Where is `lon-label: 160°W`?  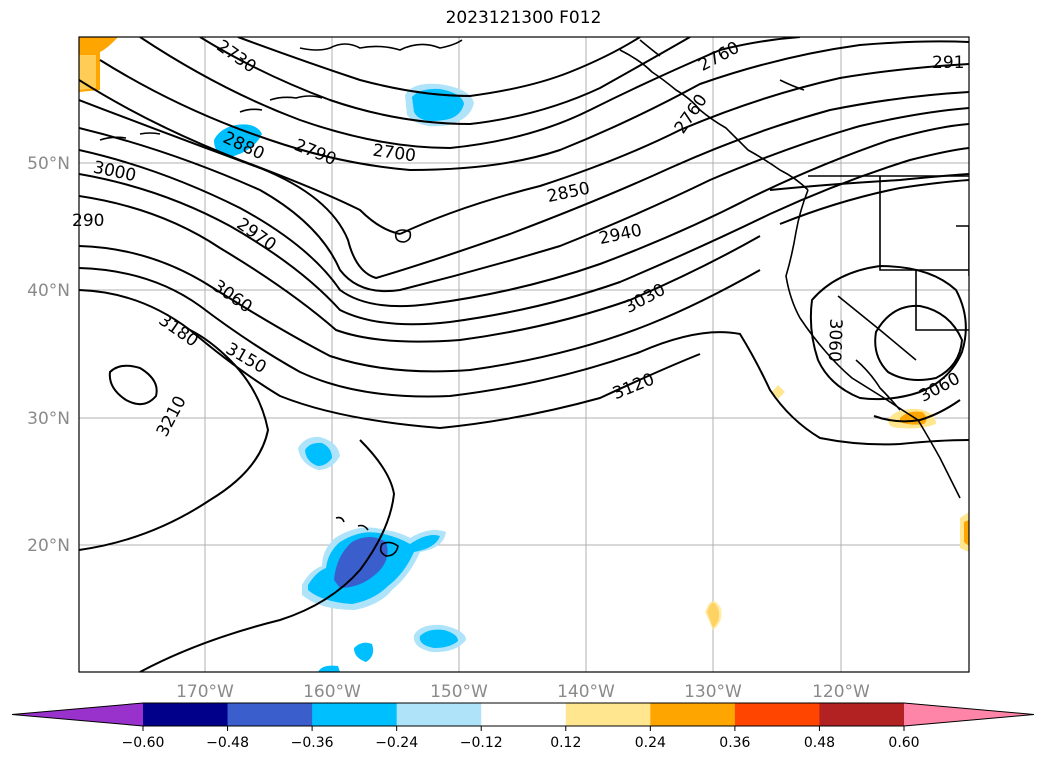 lon-label: 160°W is located at coordinates (332, 692).